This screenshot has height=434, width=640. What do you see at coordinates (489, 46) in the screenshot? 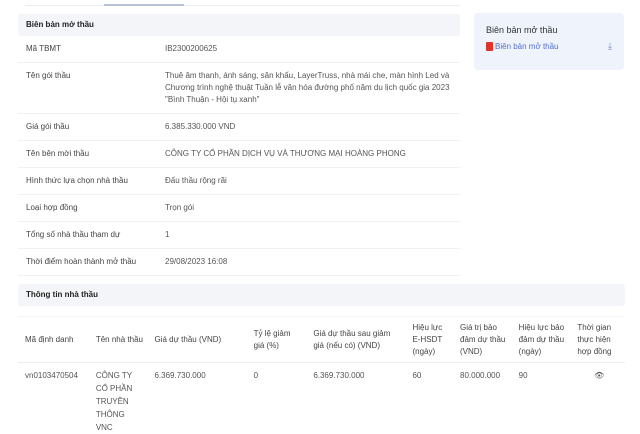
I see `pdf-icon` at bounding box center [489, 46].